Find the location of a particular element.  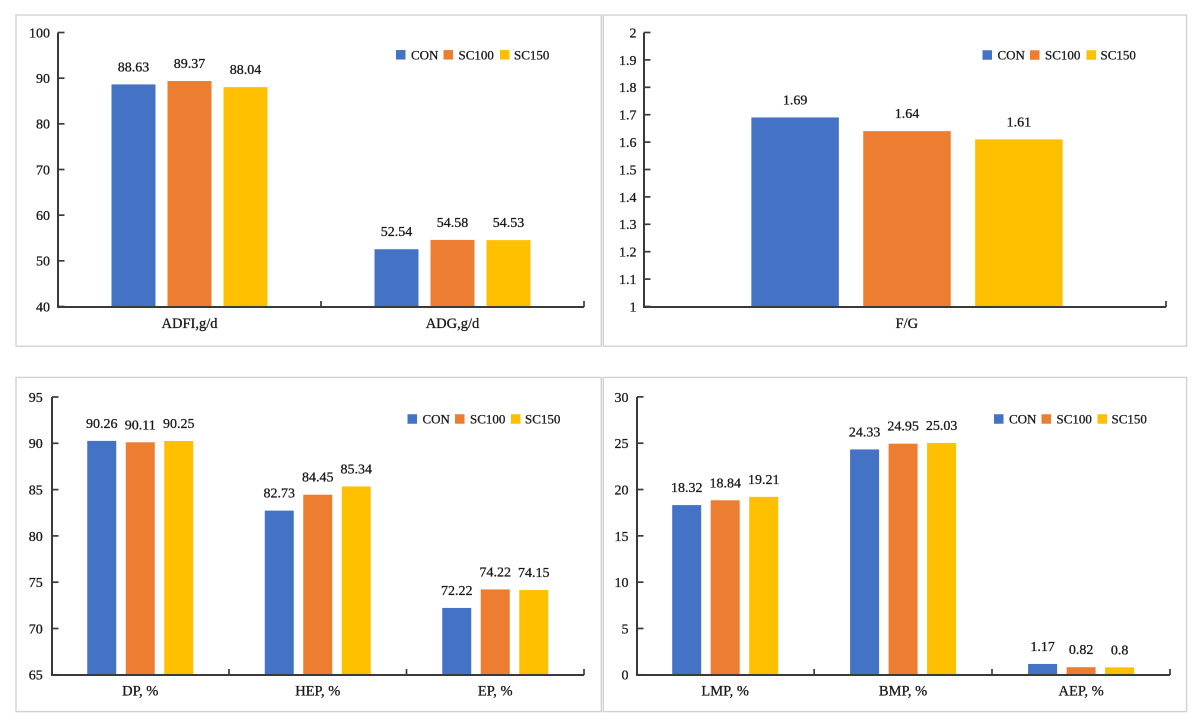

svg-text: 85.34 is located at coordinates (357, 469).